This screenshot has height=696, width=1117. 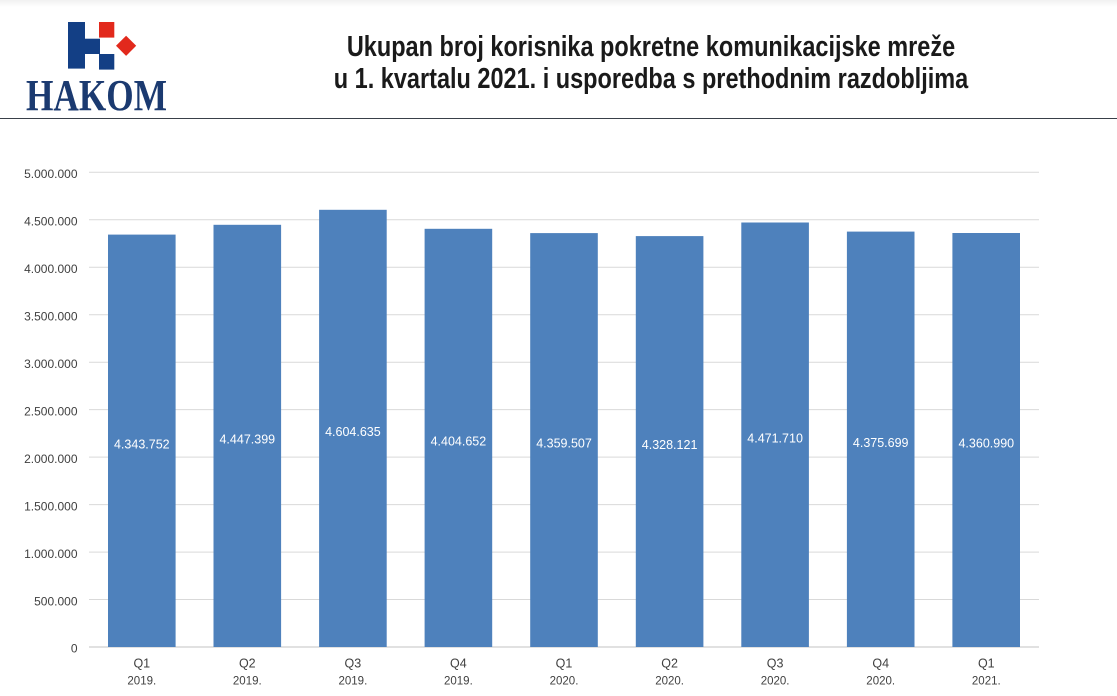 I want to click on svg-text: 500.000, so click(x=56, y=601).